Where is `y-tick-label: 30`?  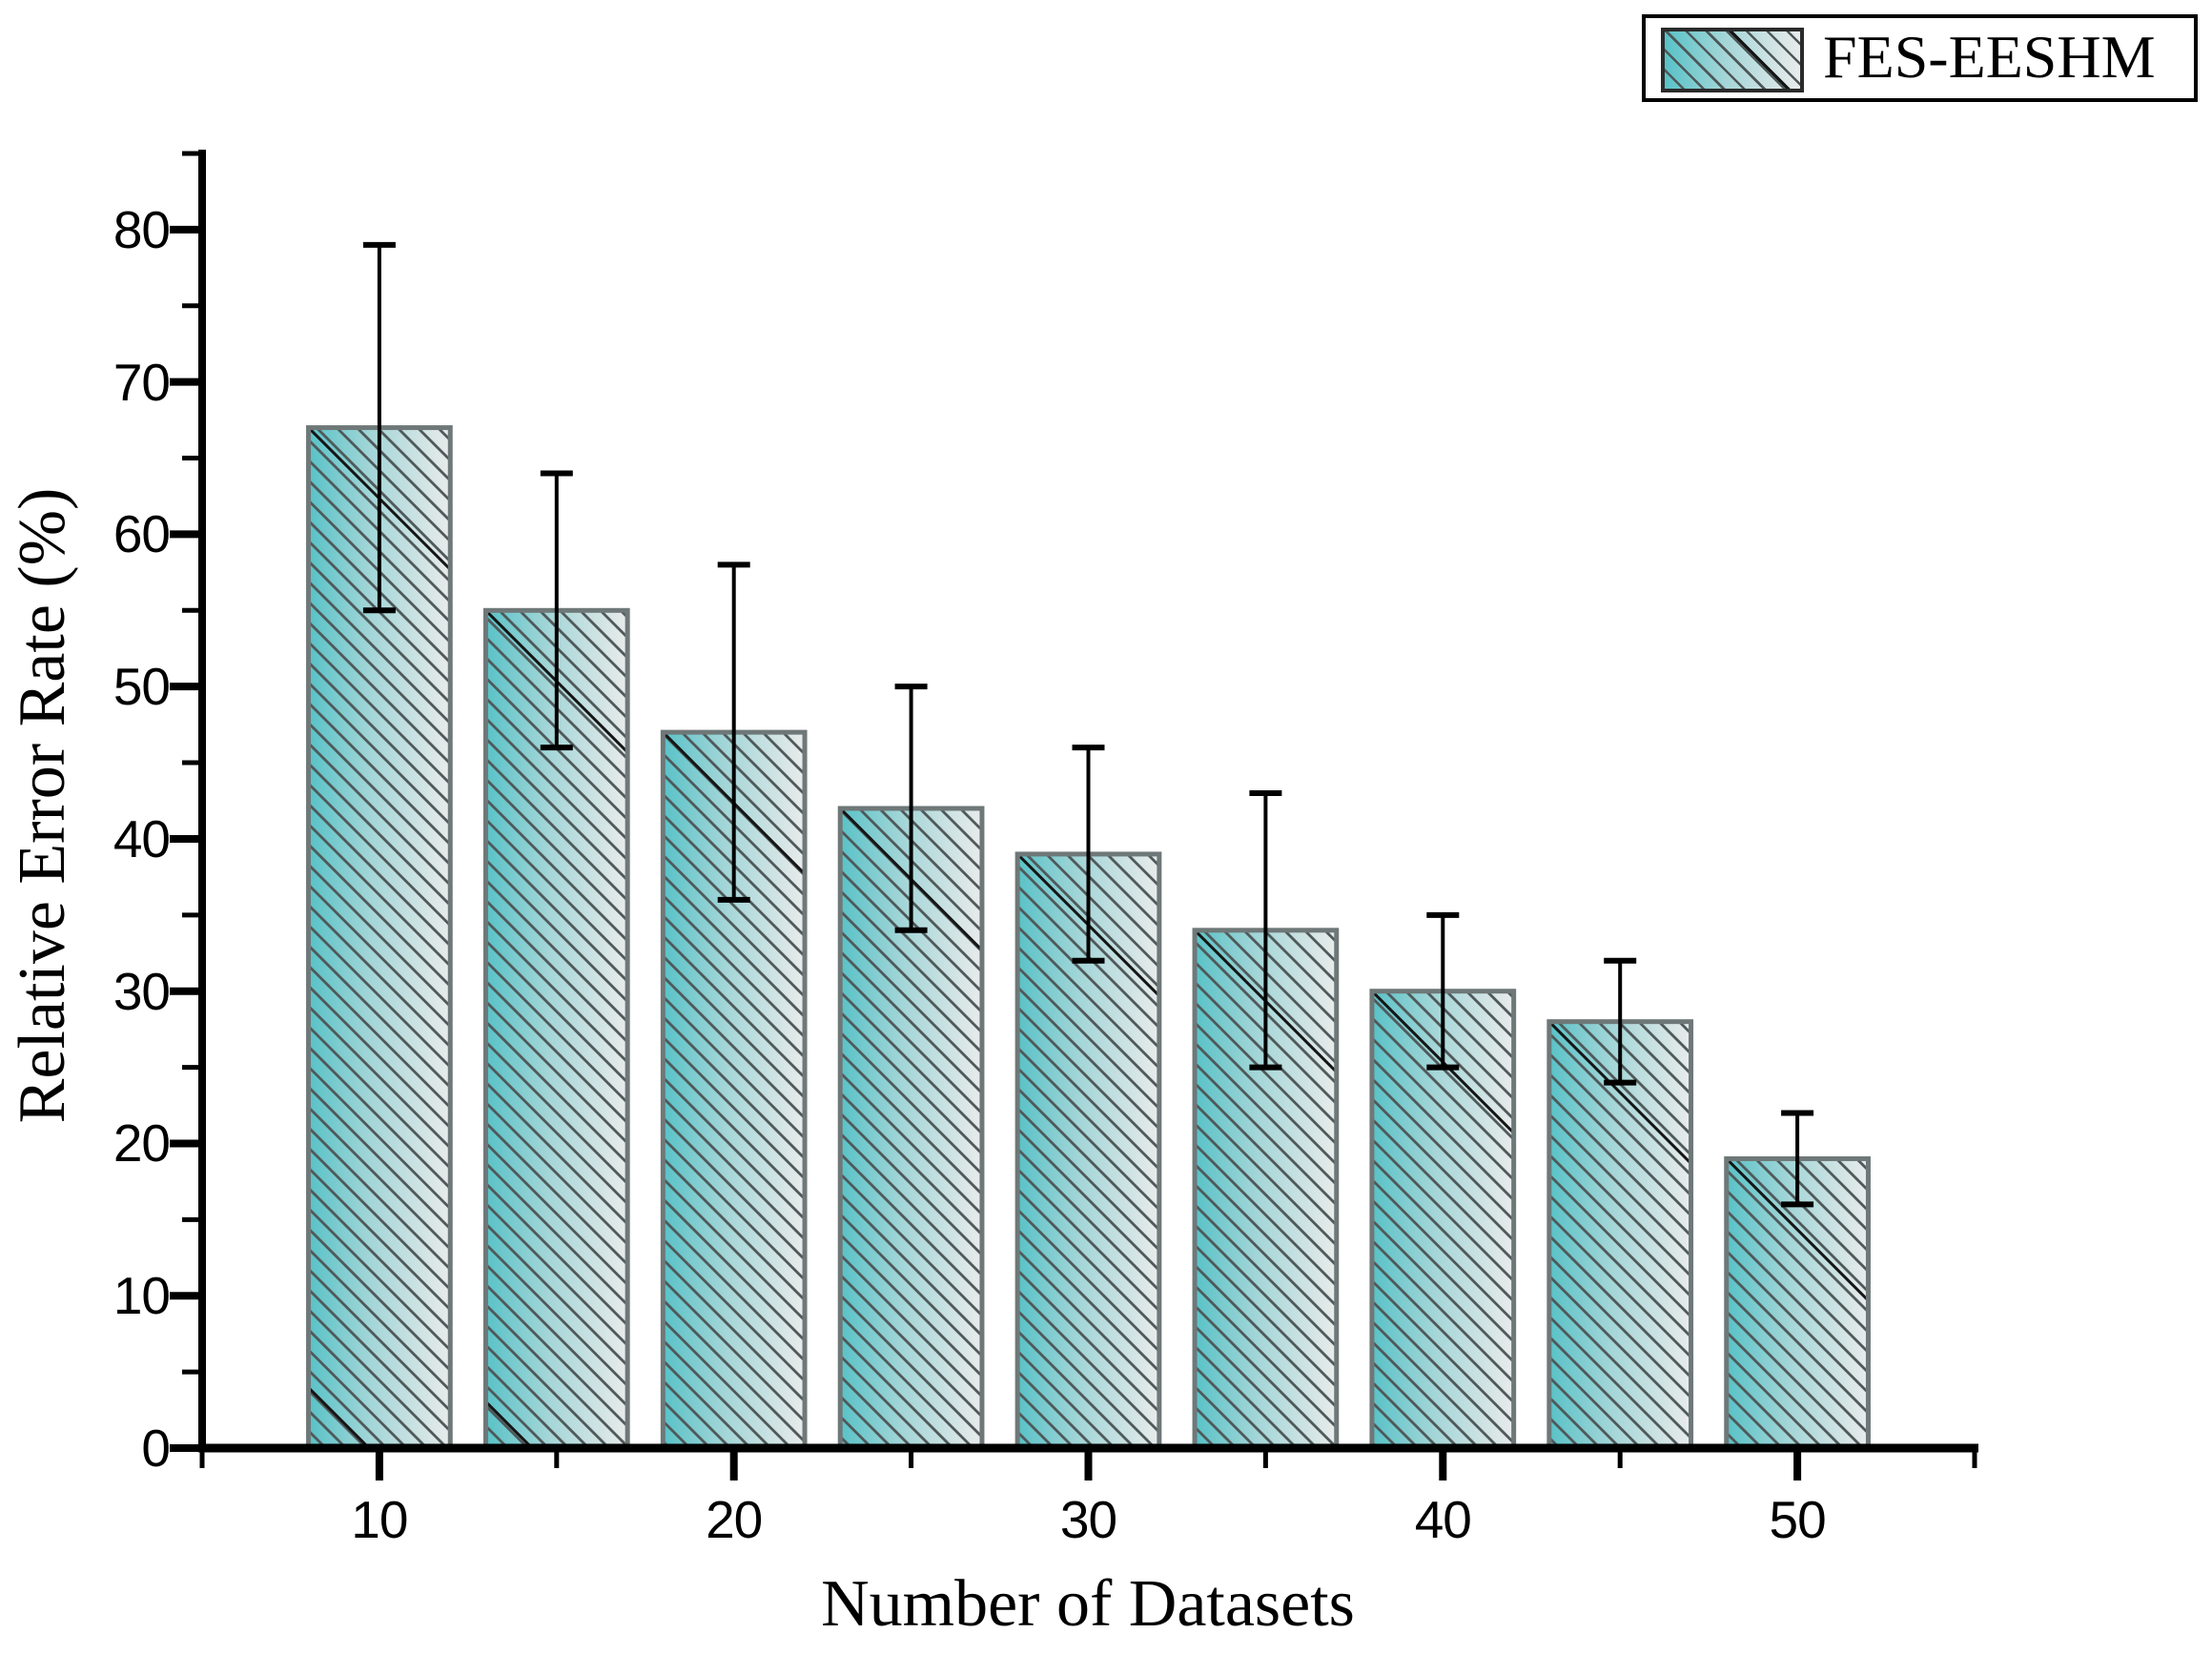
y-tick-label: 30 is located at coordinates (142, 991).